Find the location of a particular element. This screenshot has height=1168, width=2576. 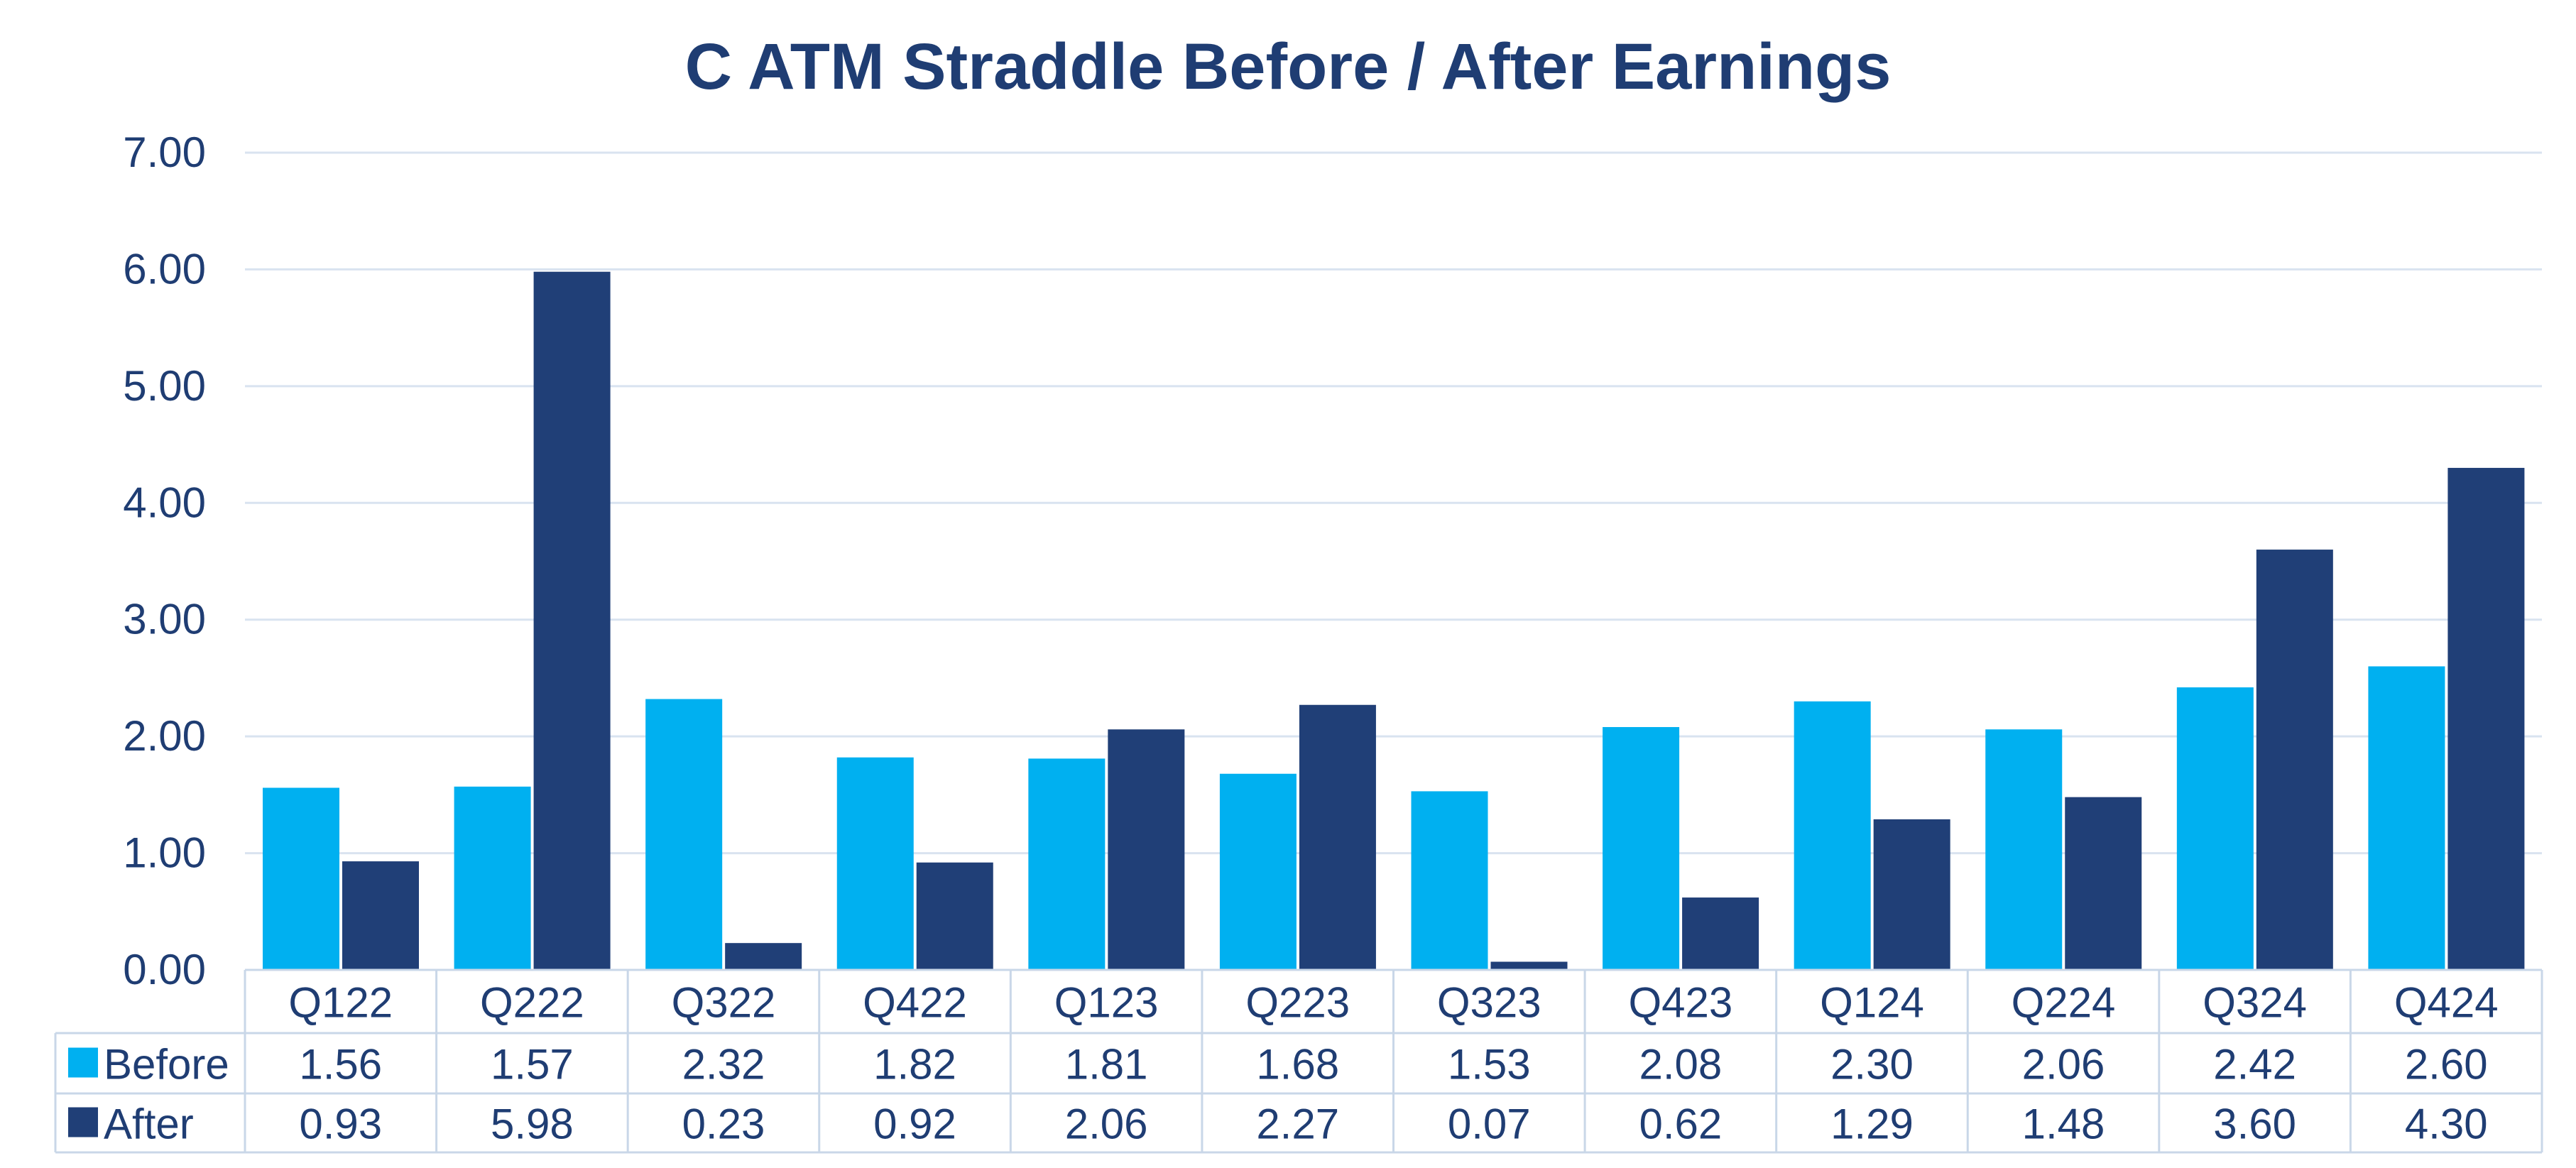

data-label: 0.07 is located at coordinates (1489, 1124).